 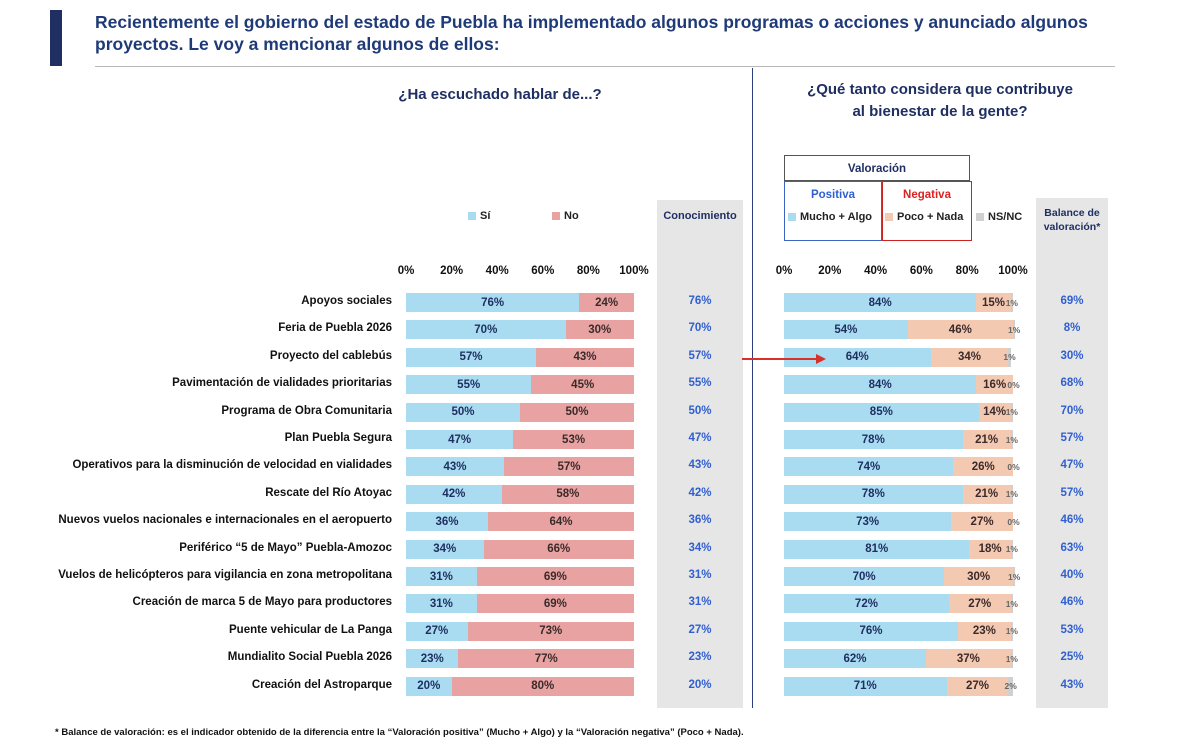 What do you see at coordinates (700, 454) in the screenshot?
I see `knowledge-column-bg` at bounding box center [700, 454].